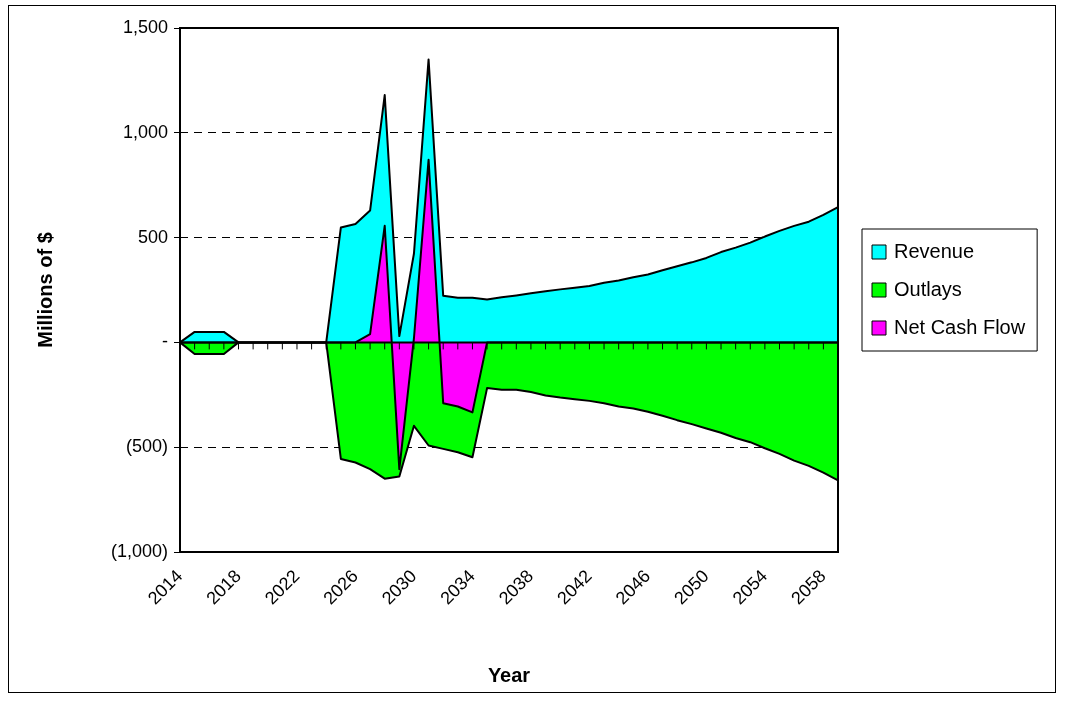 The image size is (1065, 702). I want to click on y-tick-label: 1,500, so click(145, 26).